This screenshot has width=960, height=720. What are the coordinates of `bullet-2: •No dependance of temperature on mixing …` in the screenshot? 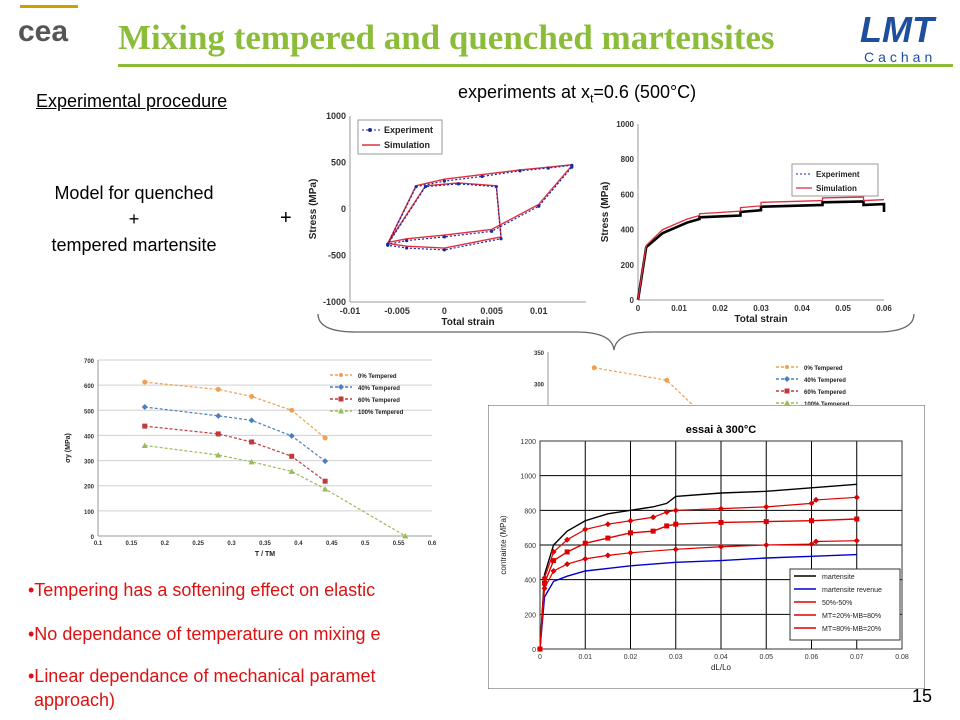 It's located at (204, 634).